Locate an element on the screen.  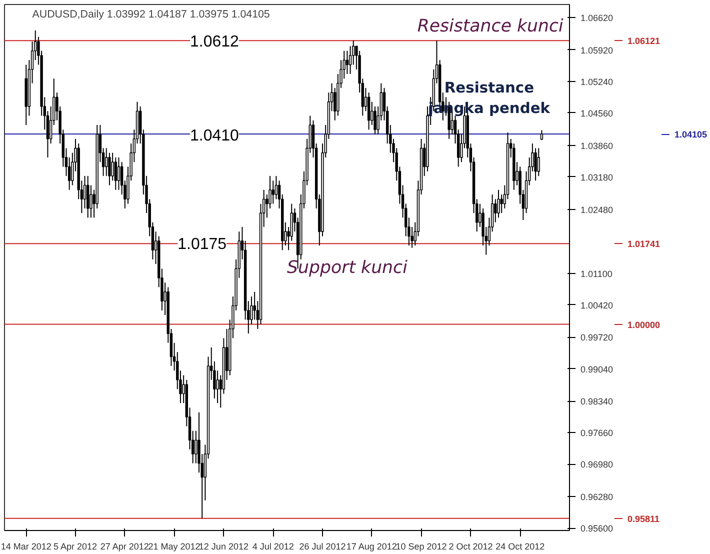
y-tick-label: 1.06620 is located at coordinates (597, 17).